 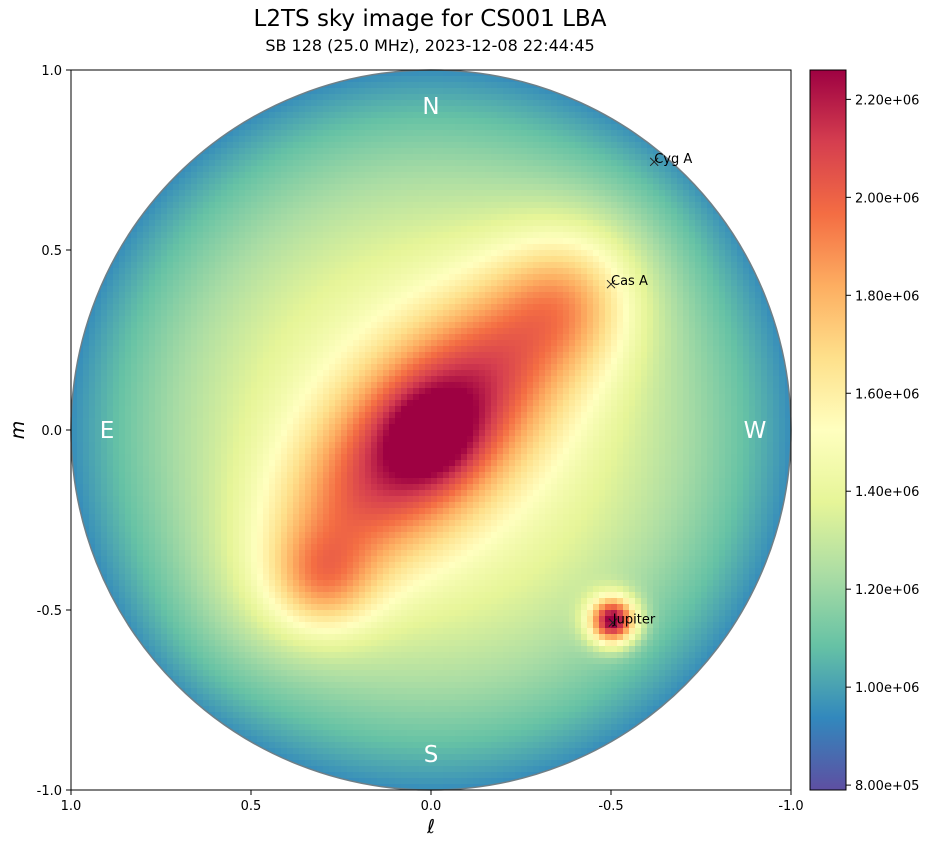 What do you see at coordinates (431, 755) in the screenshot?
I see `compass-label-s: S` at bounding box center [431, 755].